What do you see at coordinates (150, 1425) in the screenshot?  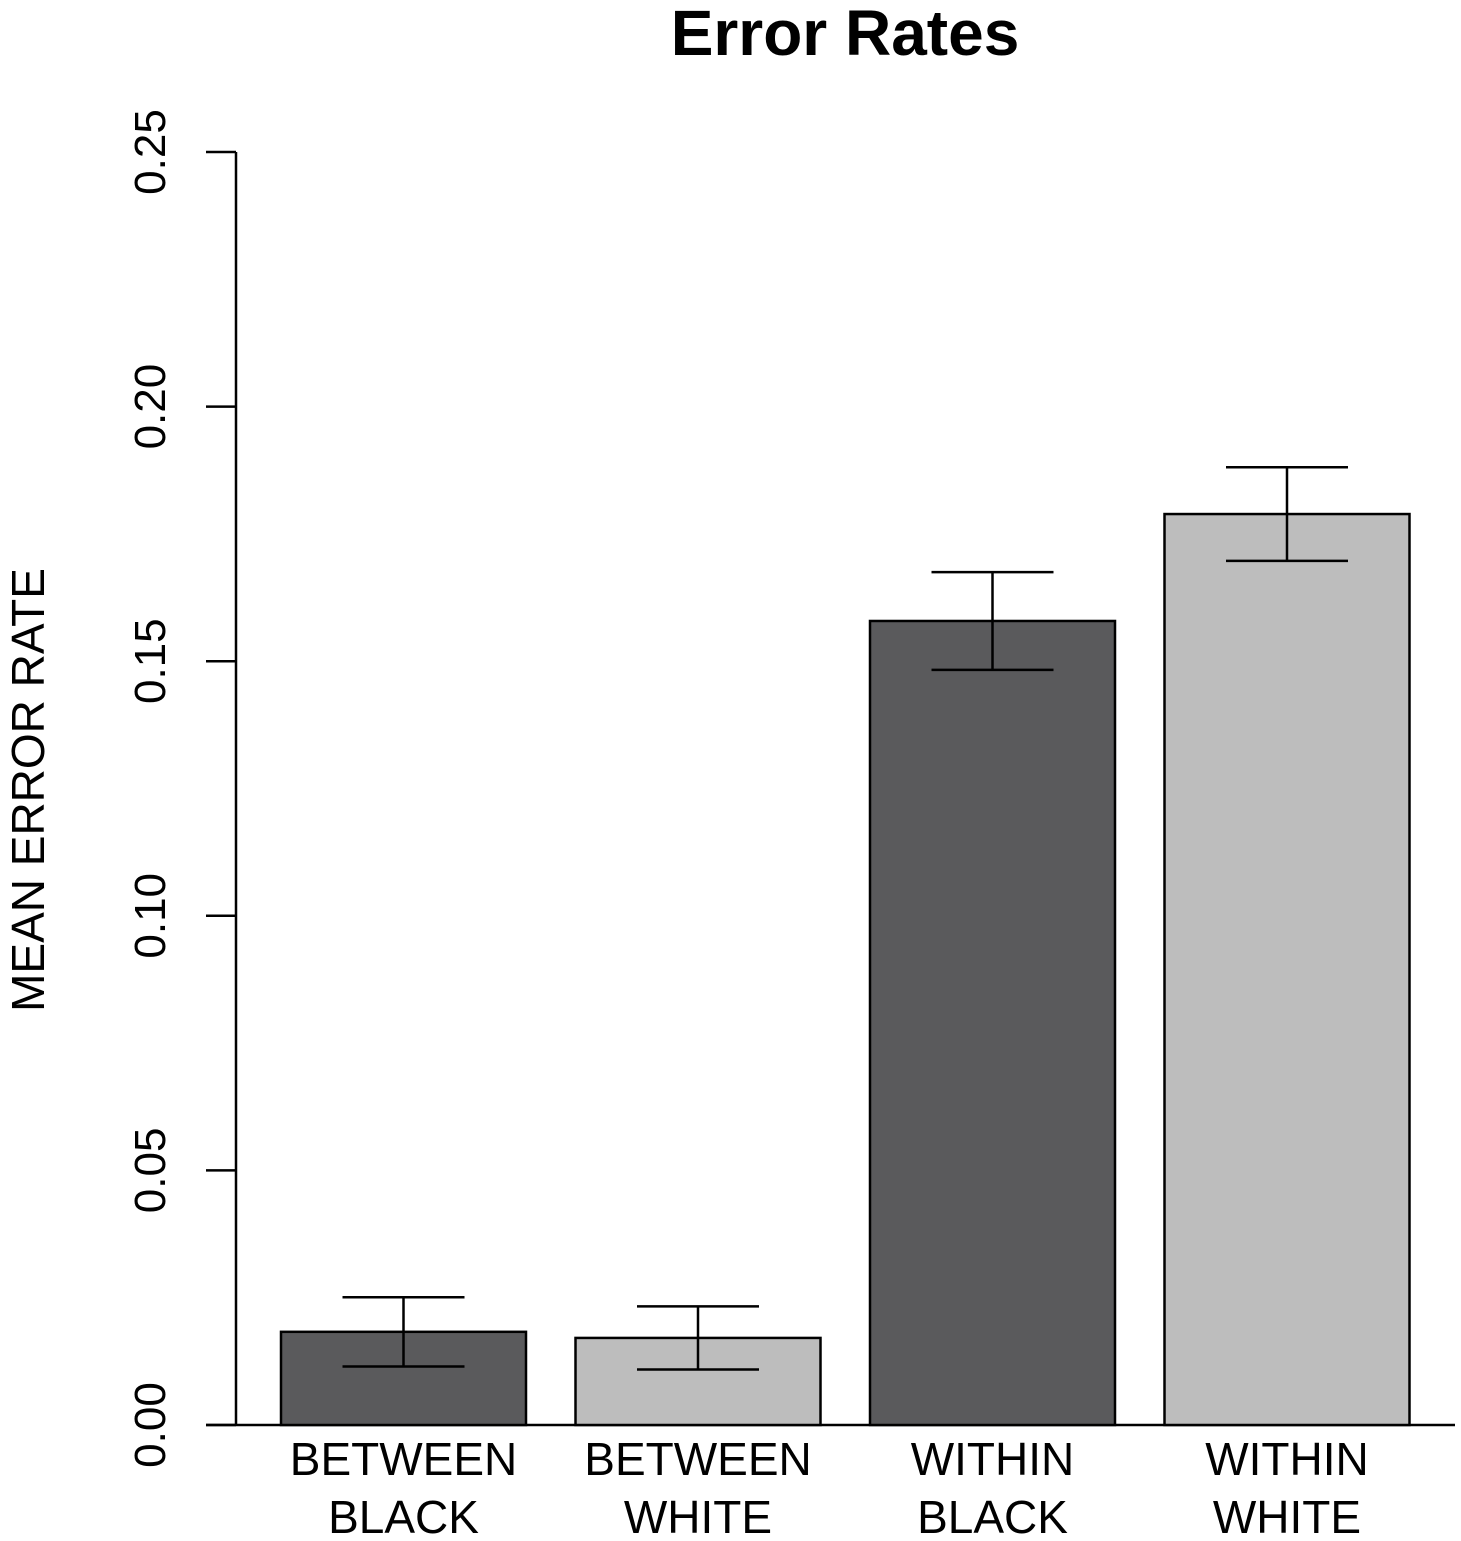 I see `y-tick-label: 0.00` at bounding box center [150, 1425].